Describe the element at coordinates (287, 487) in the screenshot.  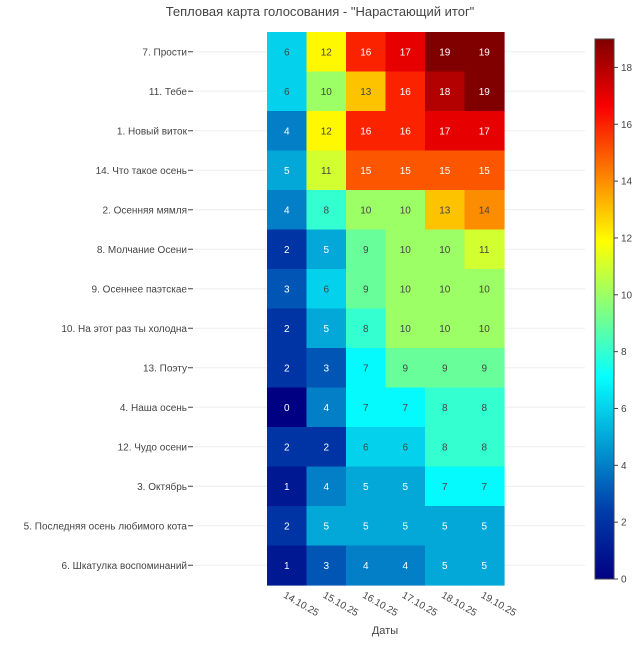
I see `cell-value-label: 1` at that location.